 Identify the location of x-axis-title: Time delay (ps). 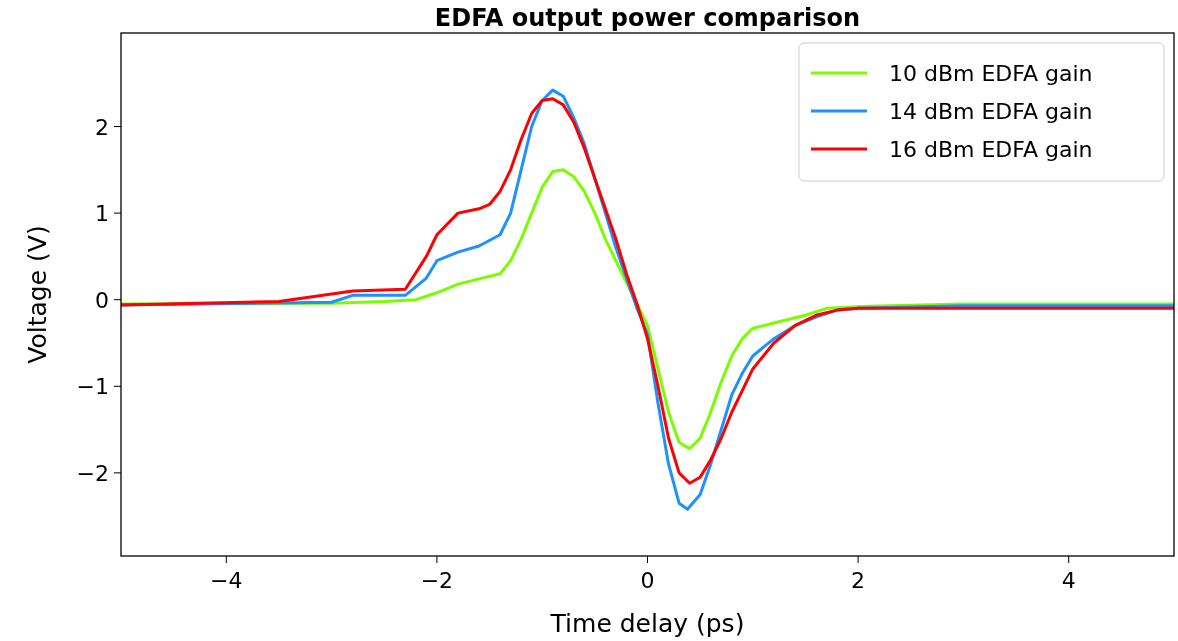
(647, 623).